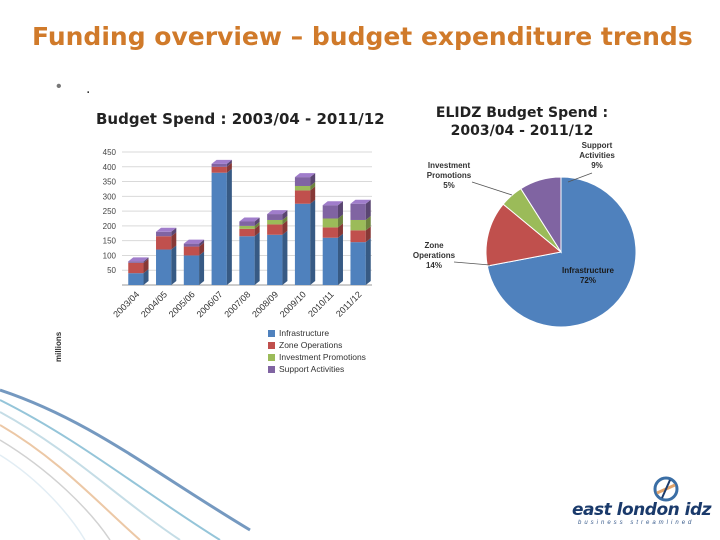 This screenshot has height=540, width=720. What do you see at coordinates (636, 523) in the screenshot?
I see `logo-tagline: business streamlined` at bounding box center [636, 523].